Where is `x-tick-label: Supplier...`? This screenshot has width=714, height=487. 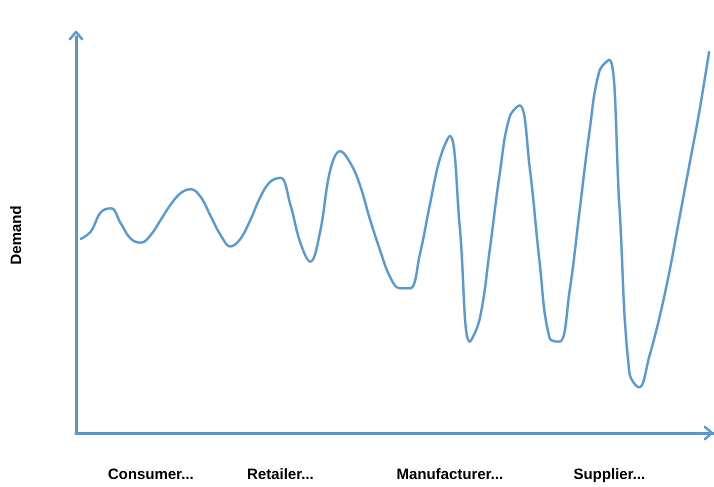
x-tick-label: Supplier... is located at coordinates (609, 474).